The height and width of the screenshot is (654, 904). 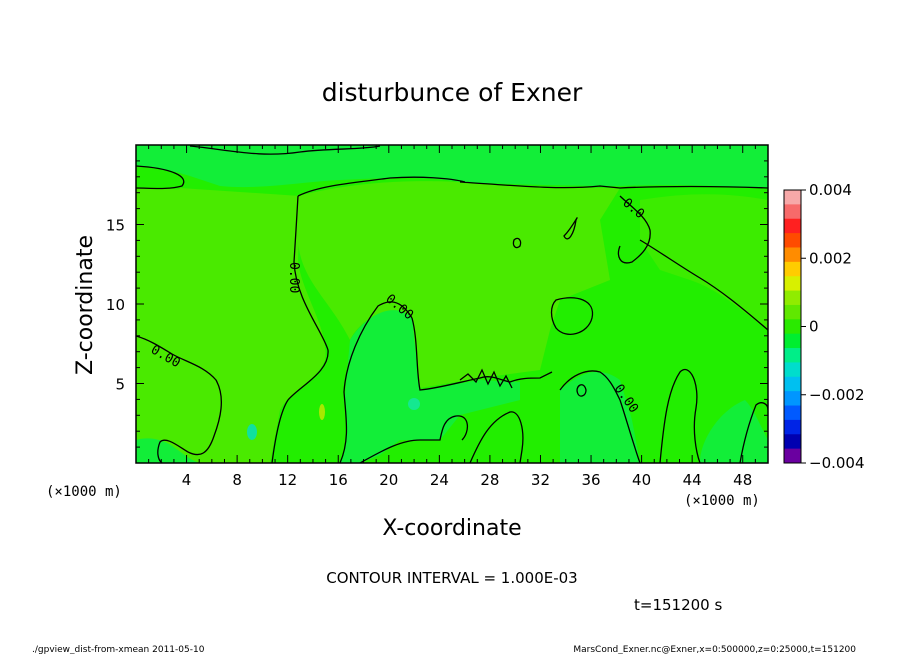 I want to click on chart-title: disturbunce of Exner, so click(x=452, y=92).